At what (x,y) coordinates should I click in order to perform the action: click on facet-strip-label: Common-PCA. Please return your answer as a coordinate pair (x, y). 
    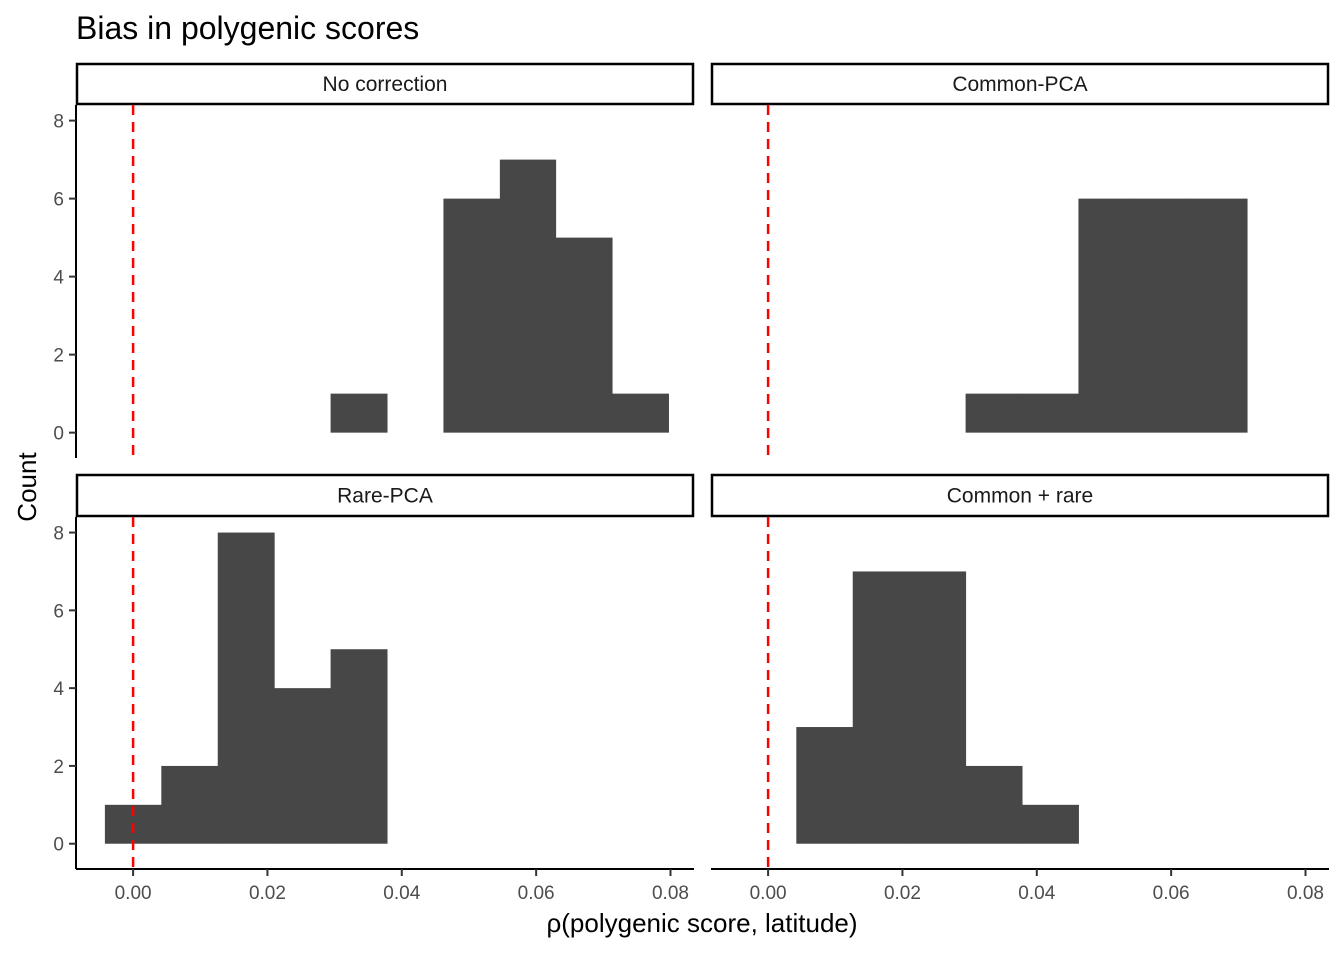
    Looking at the image, I should click on (1019, 84).